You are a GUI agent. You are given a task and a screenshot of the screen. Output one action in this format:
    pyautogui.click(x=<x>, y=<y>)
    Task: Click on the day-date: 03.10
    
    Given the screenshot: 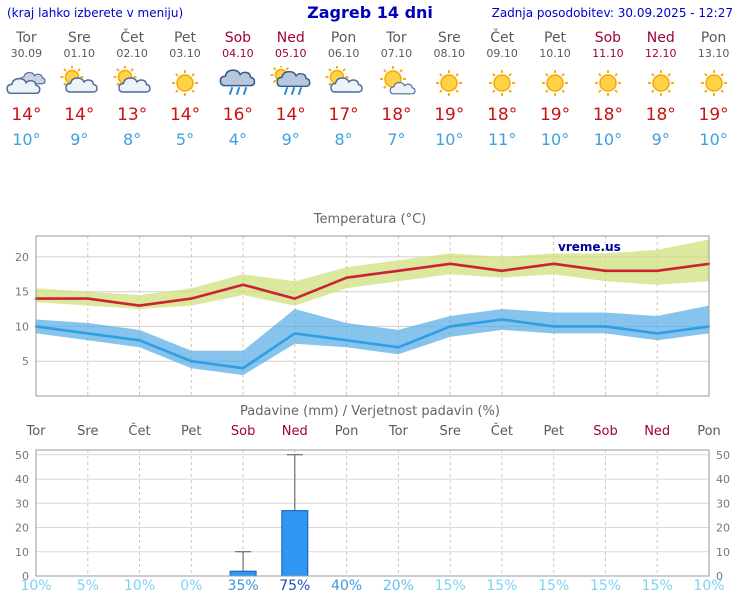 What is the action you would take?
    pyautogui.click(x=185, y=53)
    